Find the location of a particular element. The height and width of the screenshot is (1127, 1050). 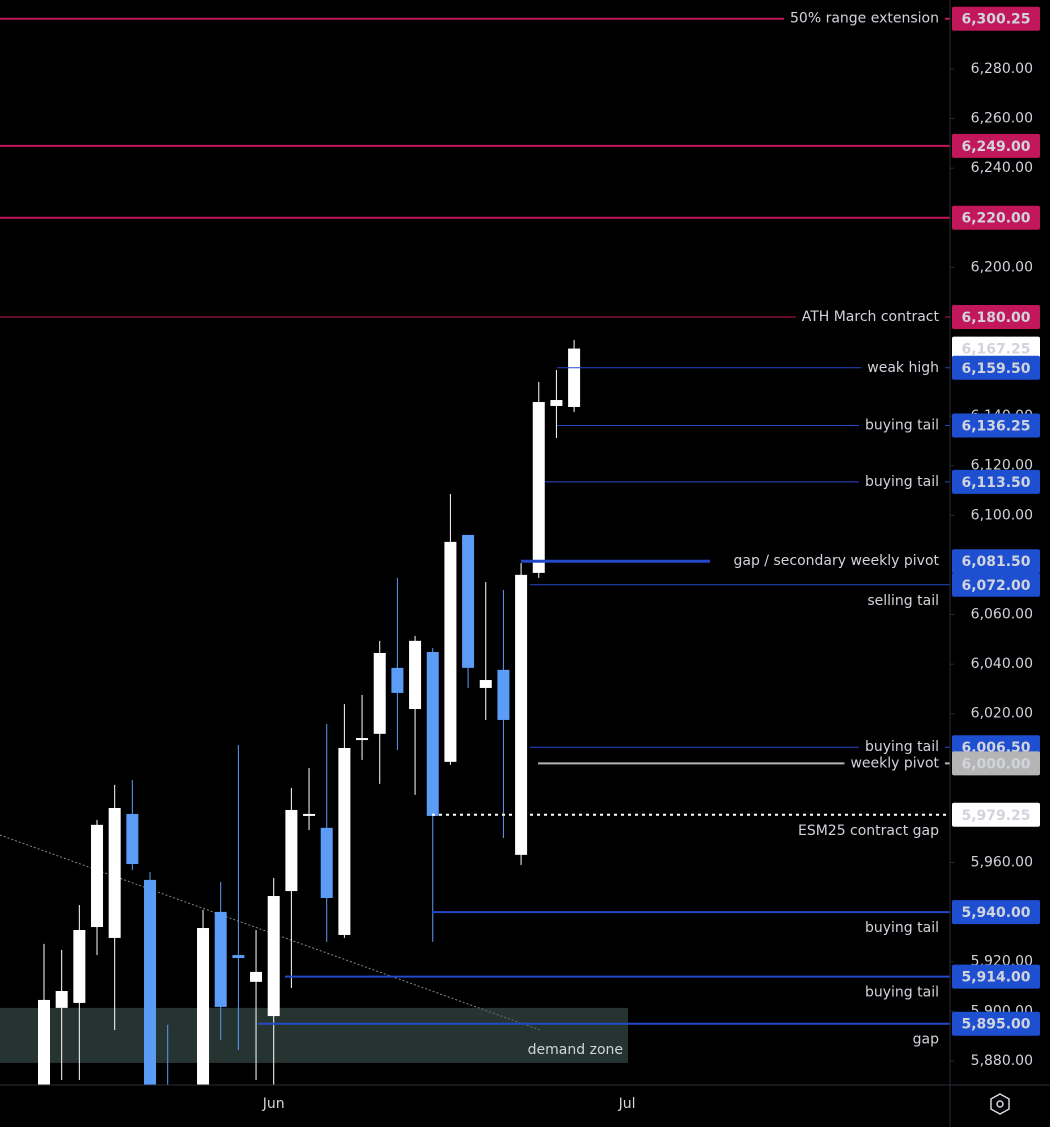

price-badge-label: 5,979.25 is located at coordinates (995, 816).